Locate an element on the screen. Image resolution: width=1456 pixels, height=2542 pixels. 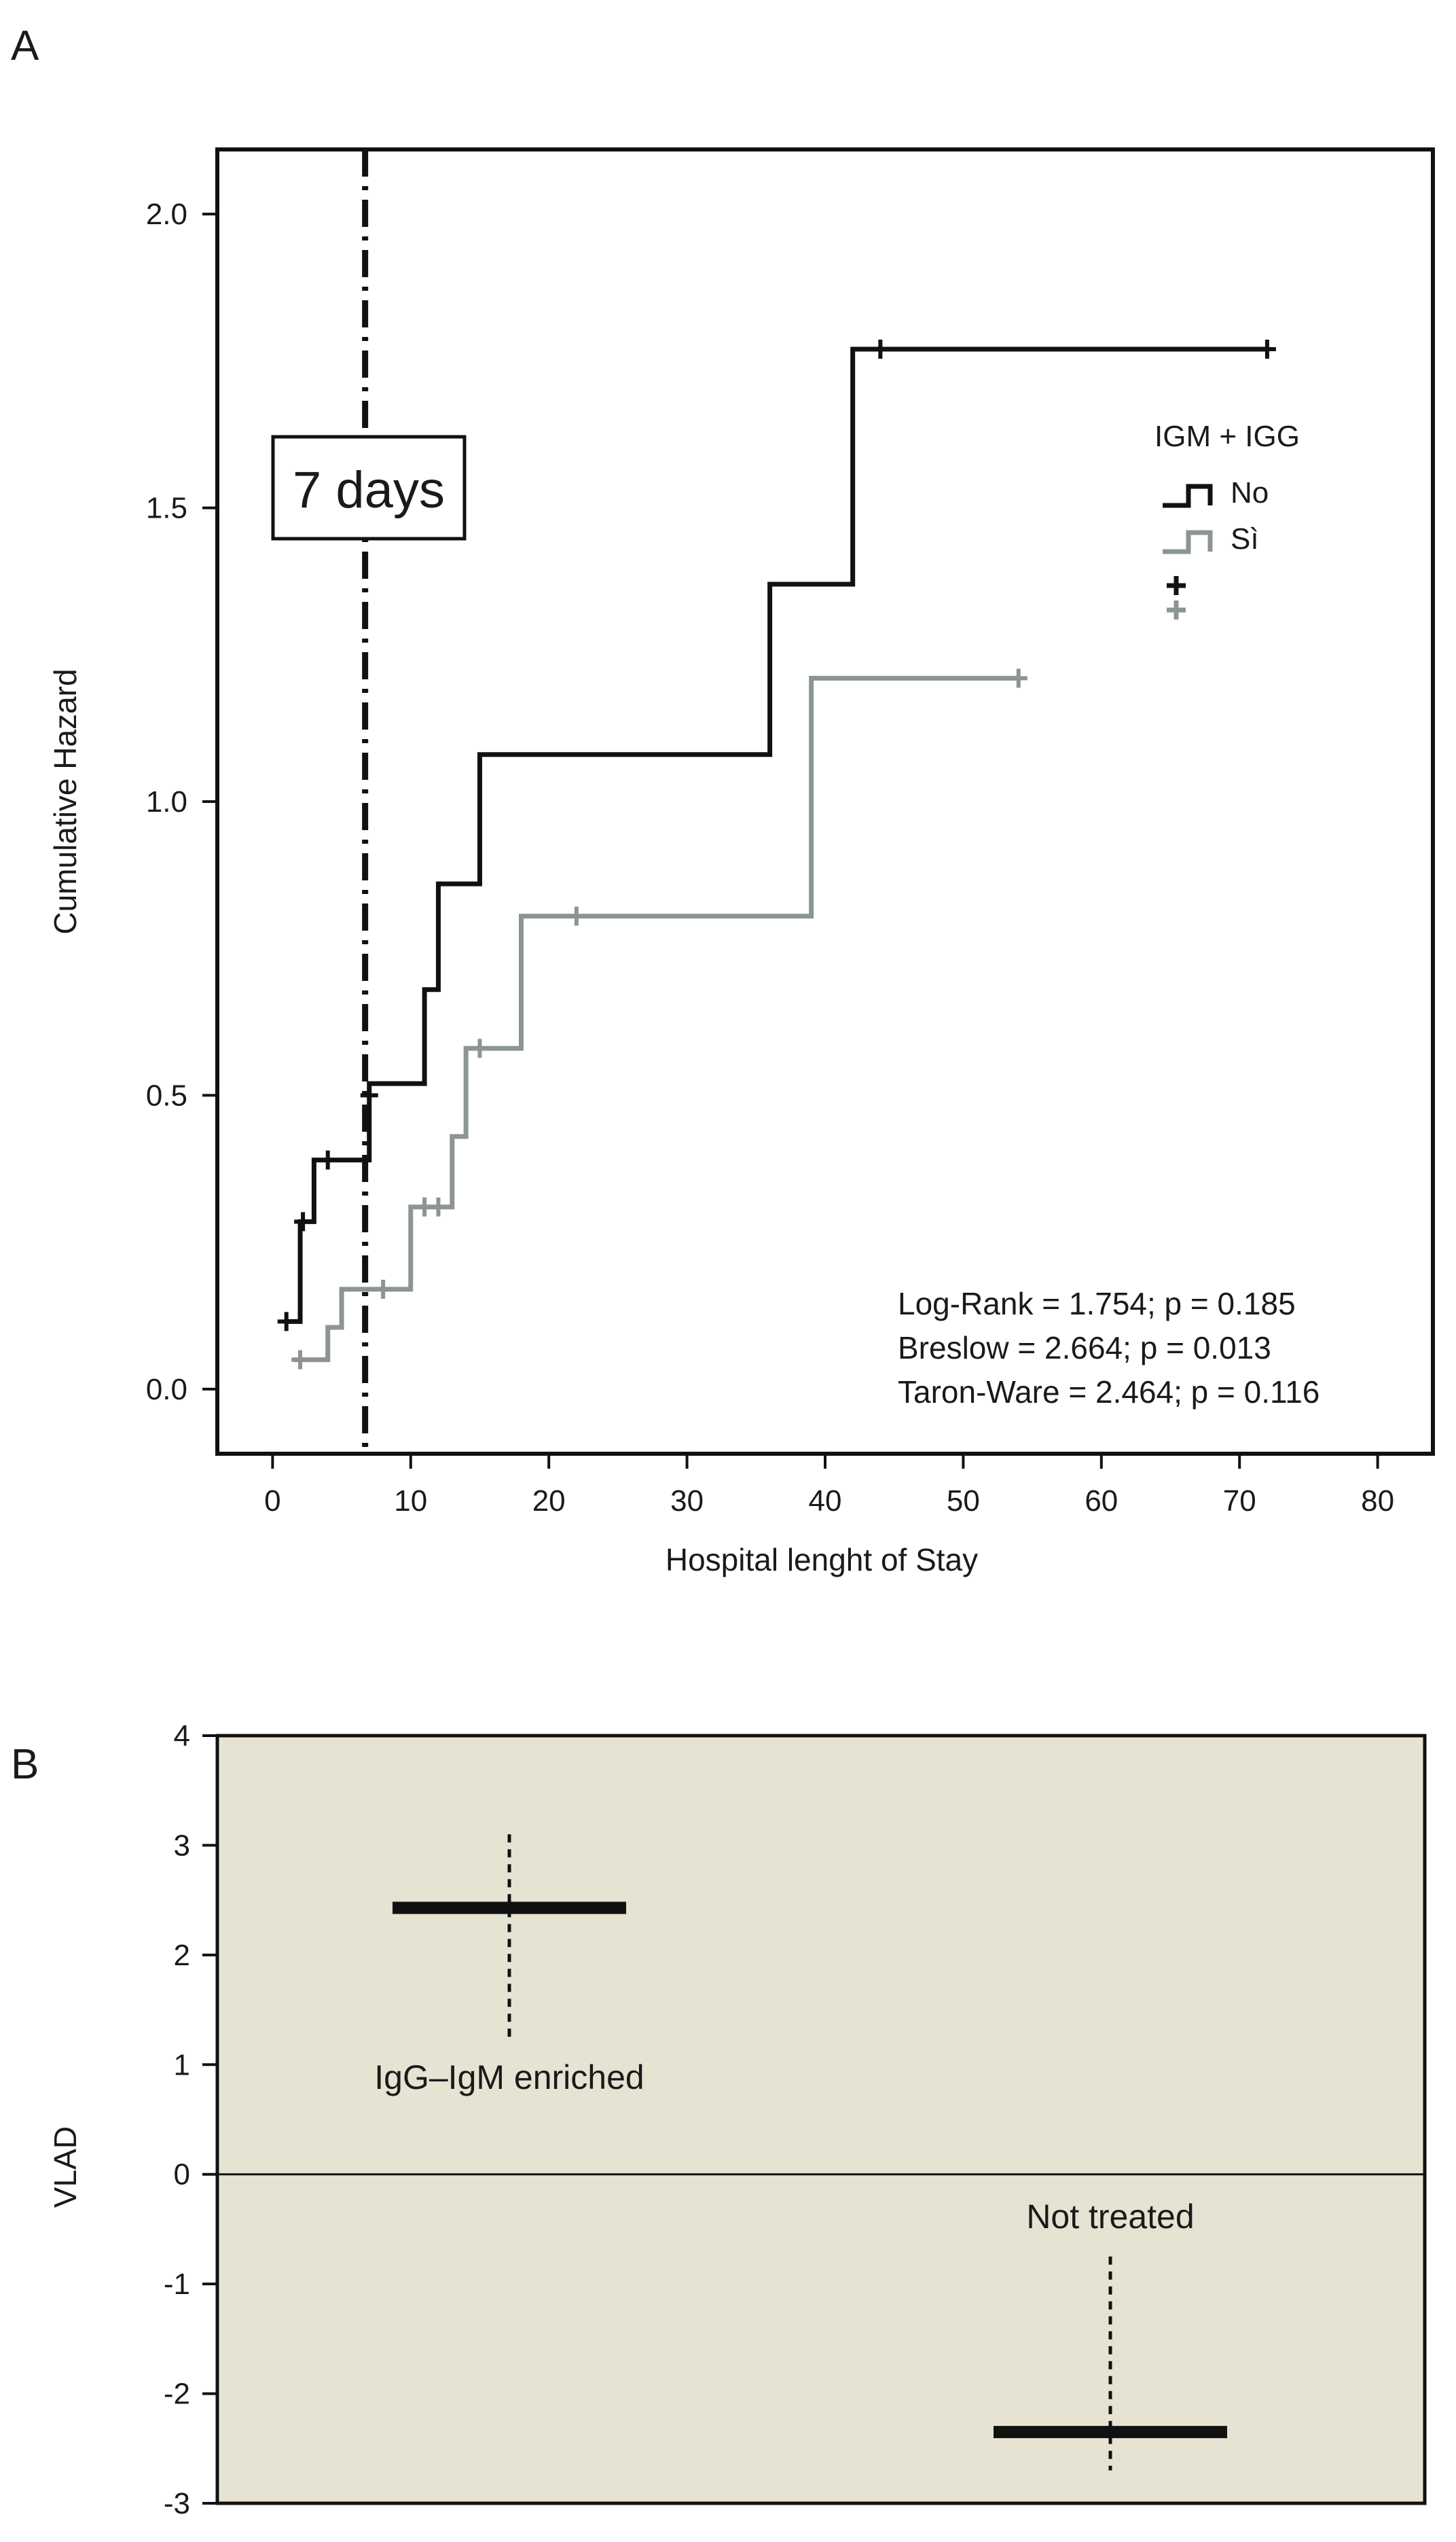
y-tick-label: 2 is located at coordinates (182, 1956).